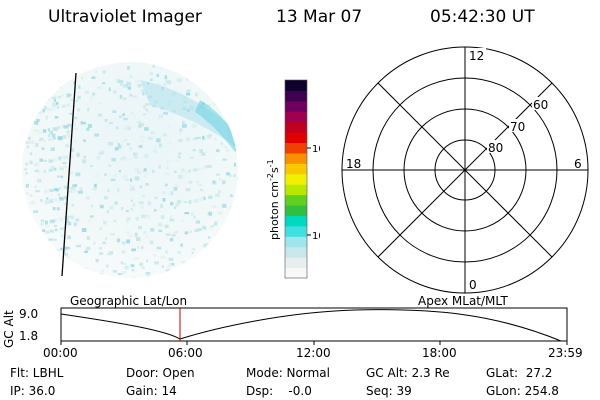 The width and height of the screenshot is (600, 400). What do you see at coordinates (482, 17) in the screenshot?
I see `observation-time: 05:42:30 UT` at bounding box center [482, 17].